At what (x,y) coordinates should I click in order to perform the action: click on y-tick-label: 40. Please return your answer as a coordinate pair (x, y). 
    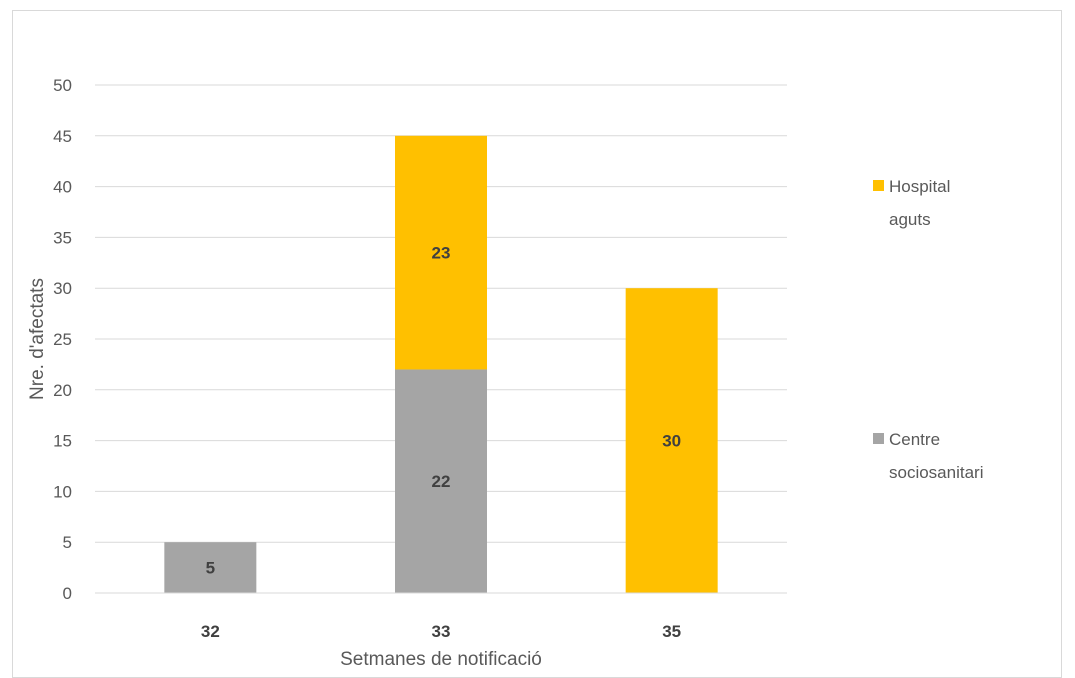
    Looking at the image, I should click on (62, 187).